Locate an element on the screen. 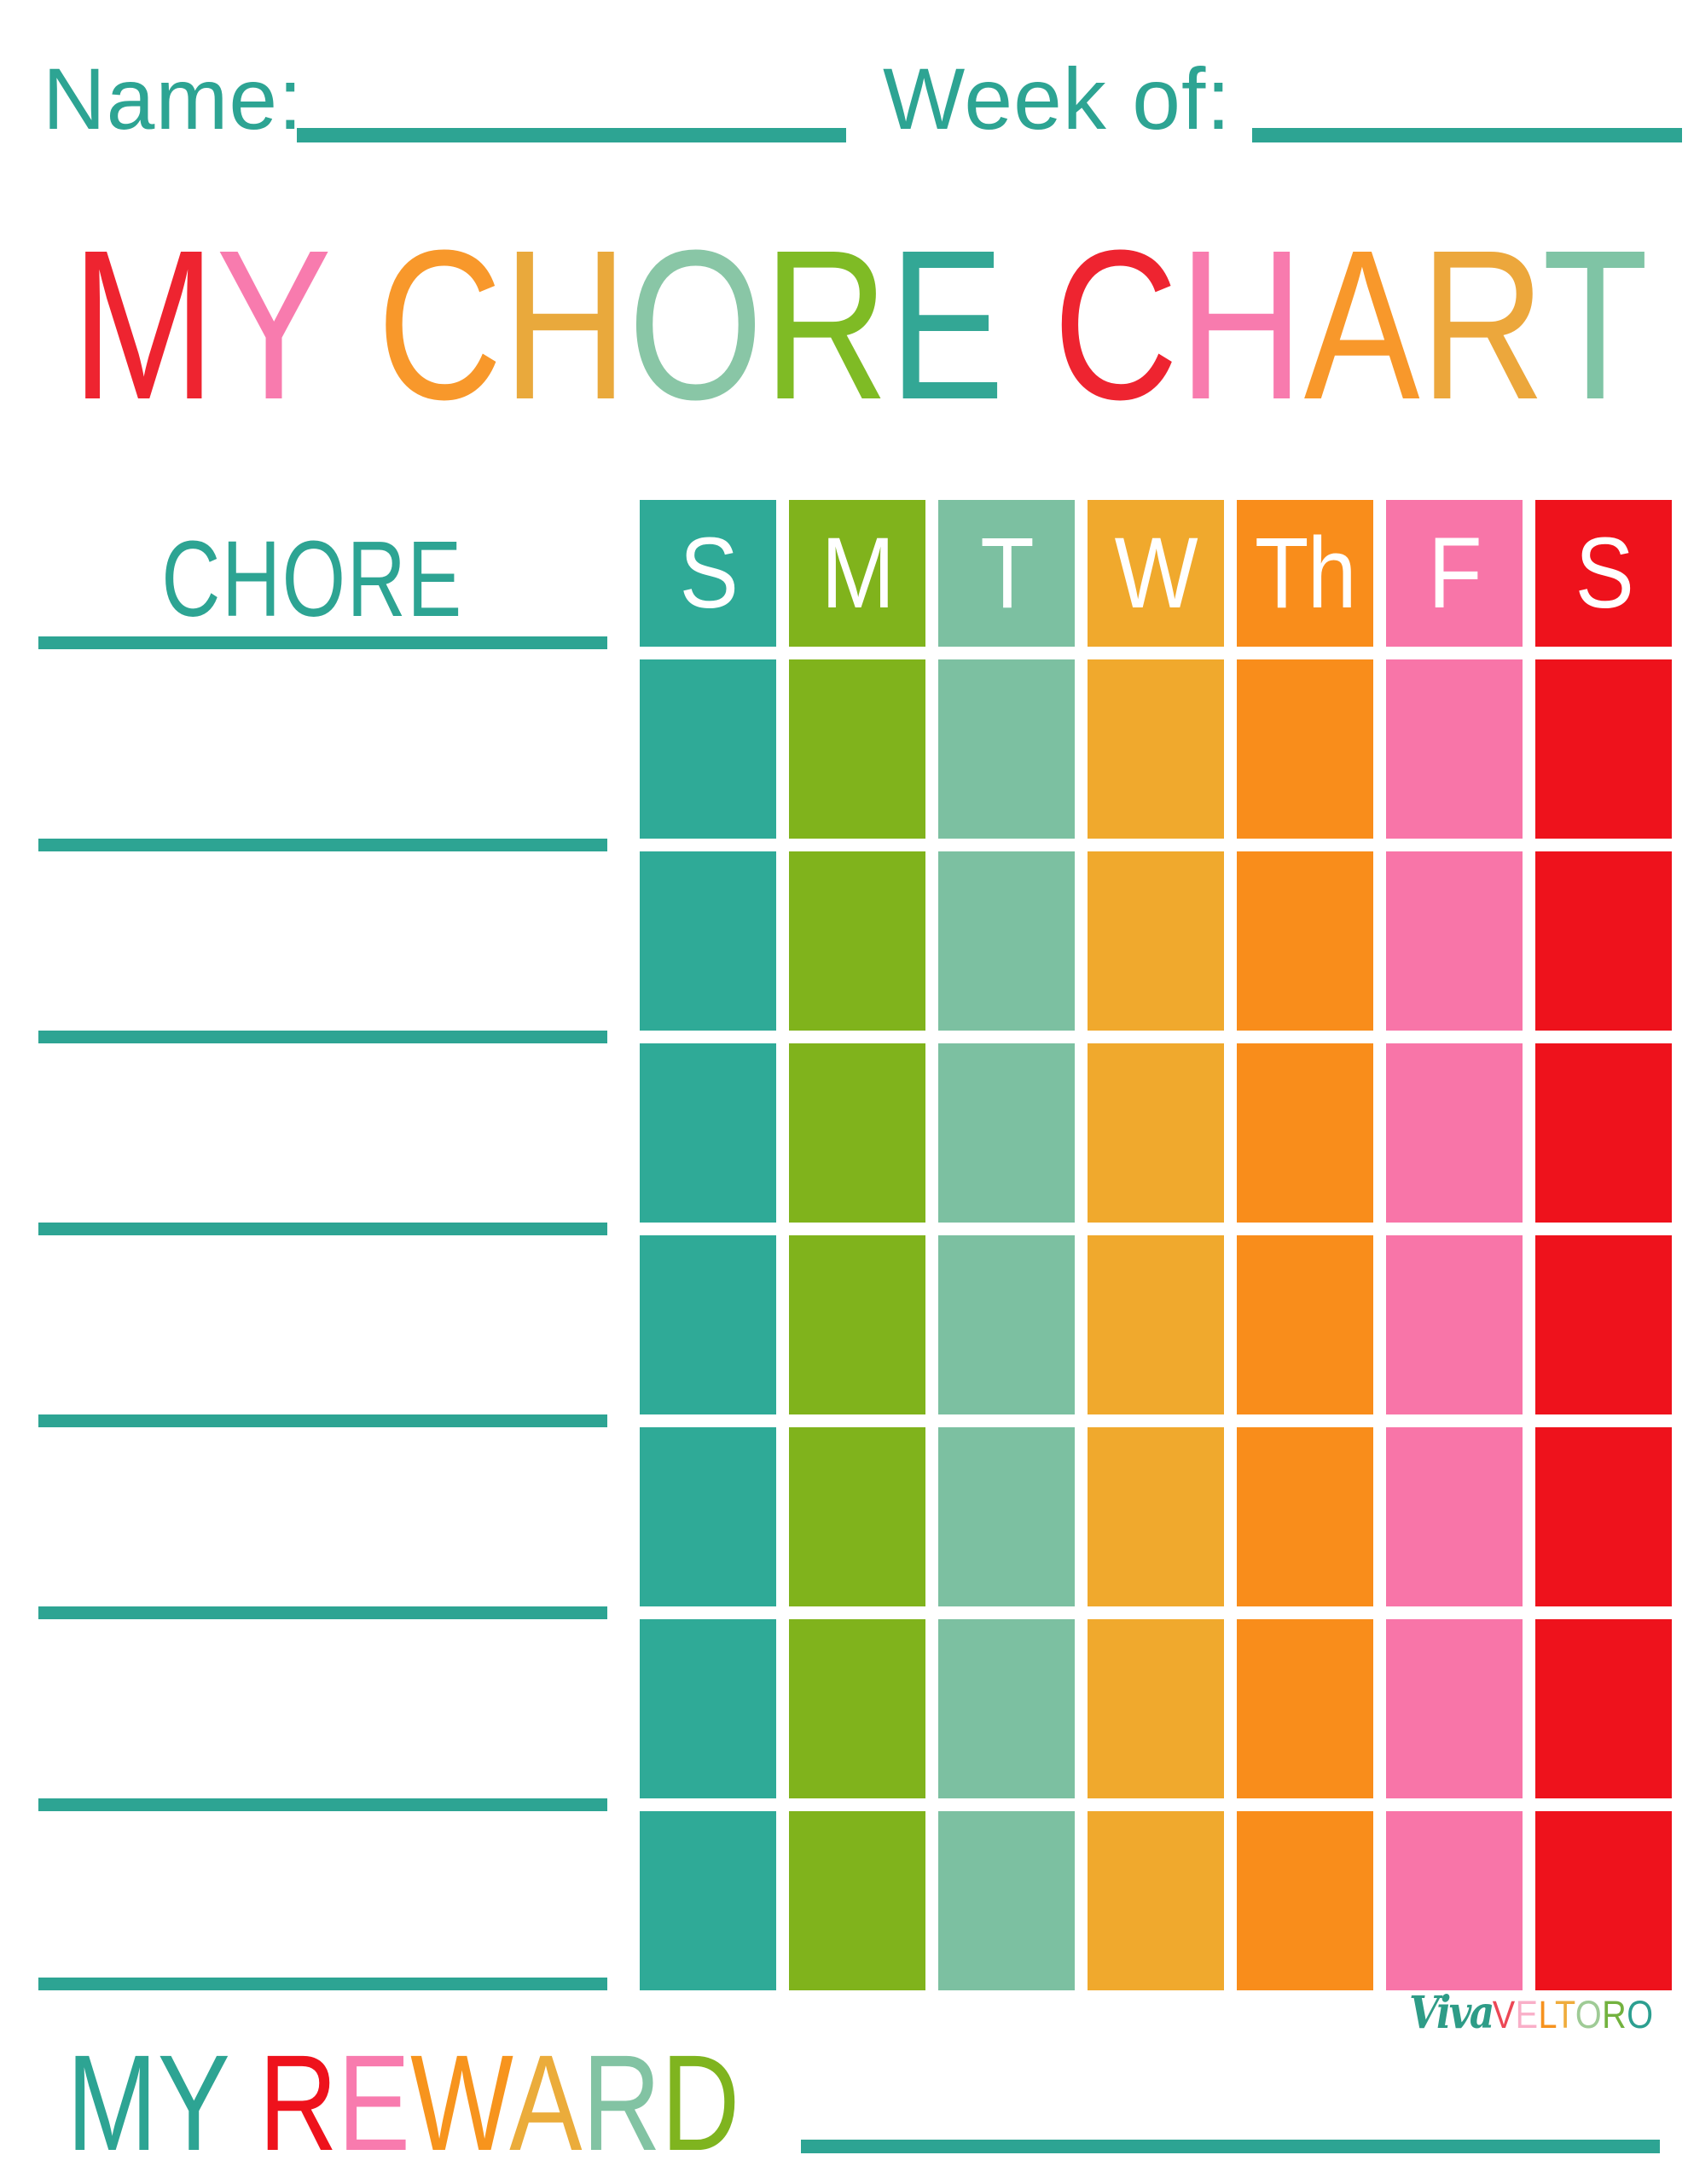 The width and height of the screenshot is (1688, 2184). day-header-cell-M: M is located at coordinates (857, 573).